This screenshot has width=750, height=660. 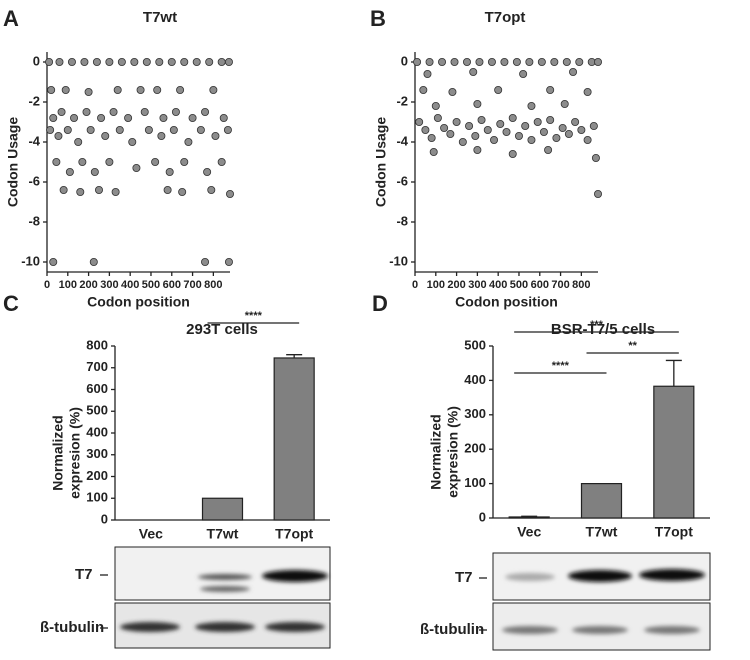 What do you see at coordinates (97, 431) in the screenshot?
I see `y-tick-label: 400` at bounding box center [97, 431].